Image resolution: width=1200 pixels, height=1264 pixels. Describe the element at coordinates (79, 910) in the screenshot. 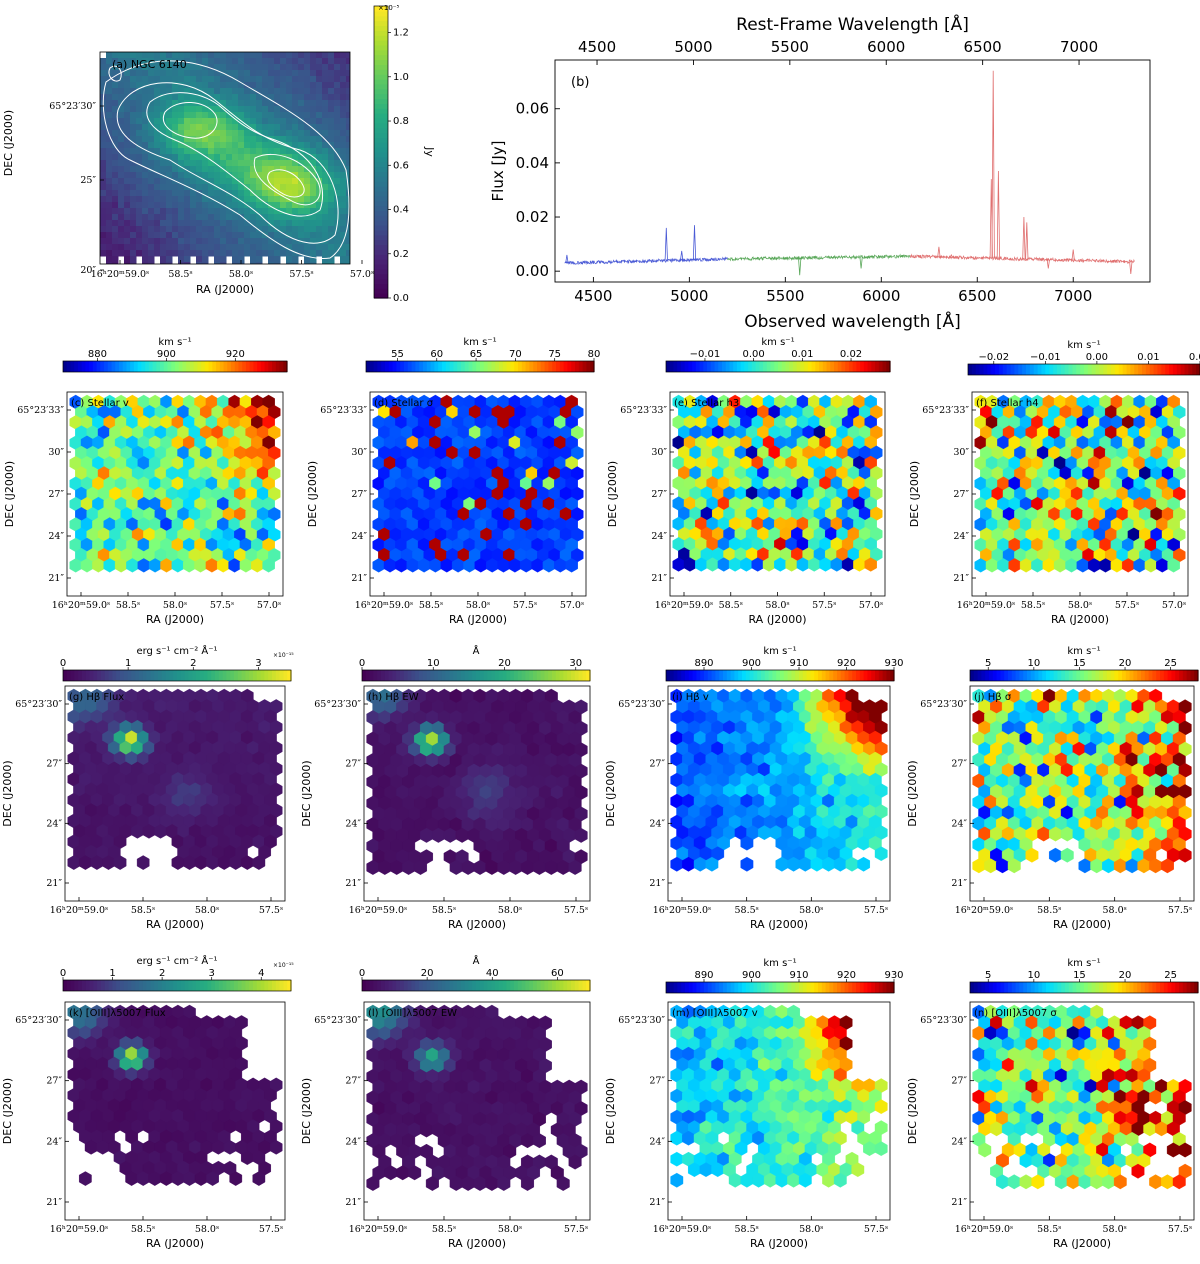

I see `x-tick-label: 16ʰ20ᵐ59.0ˢ` at that location.